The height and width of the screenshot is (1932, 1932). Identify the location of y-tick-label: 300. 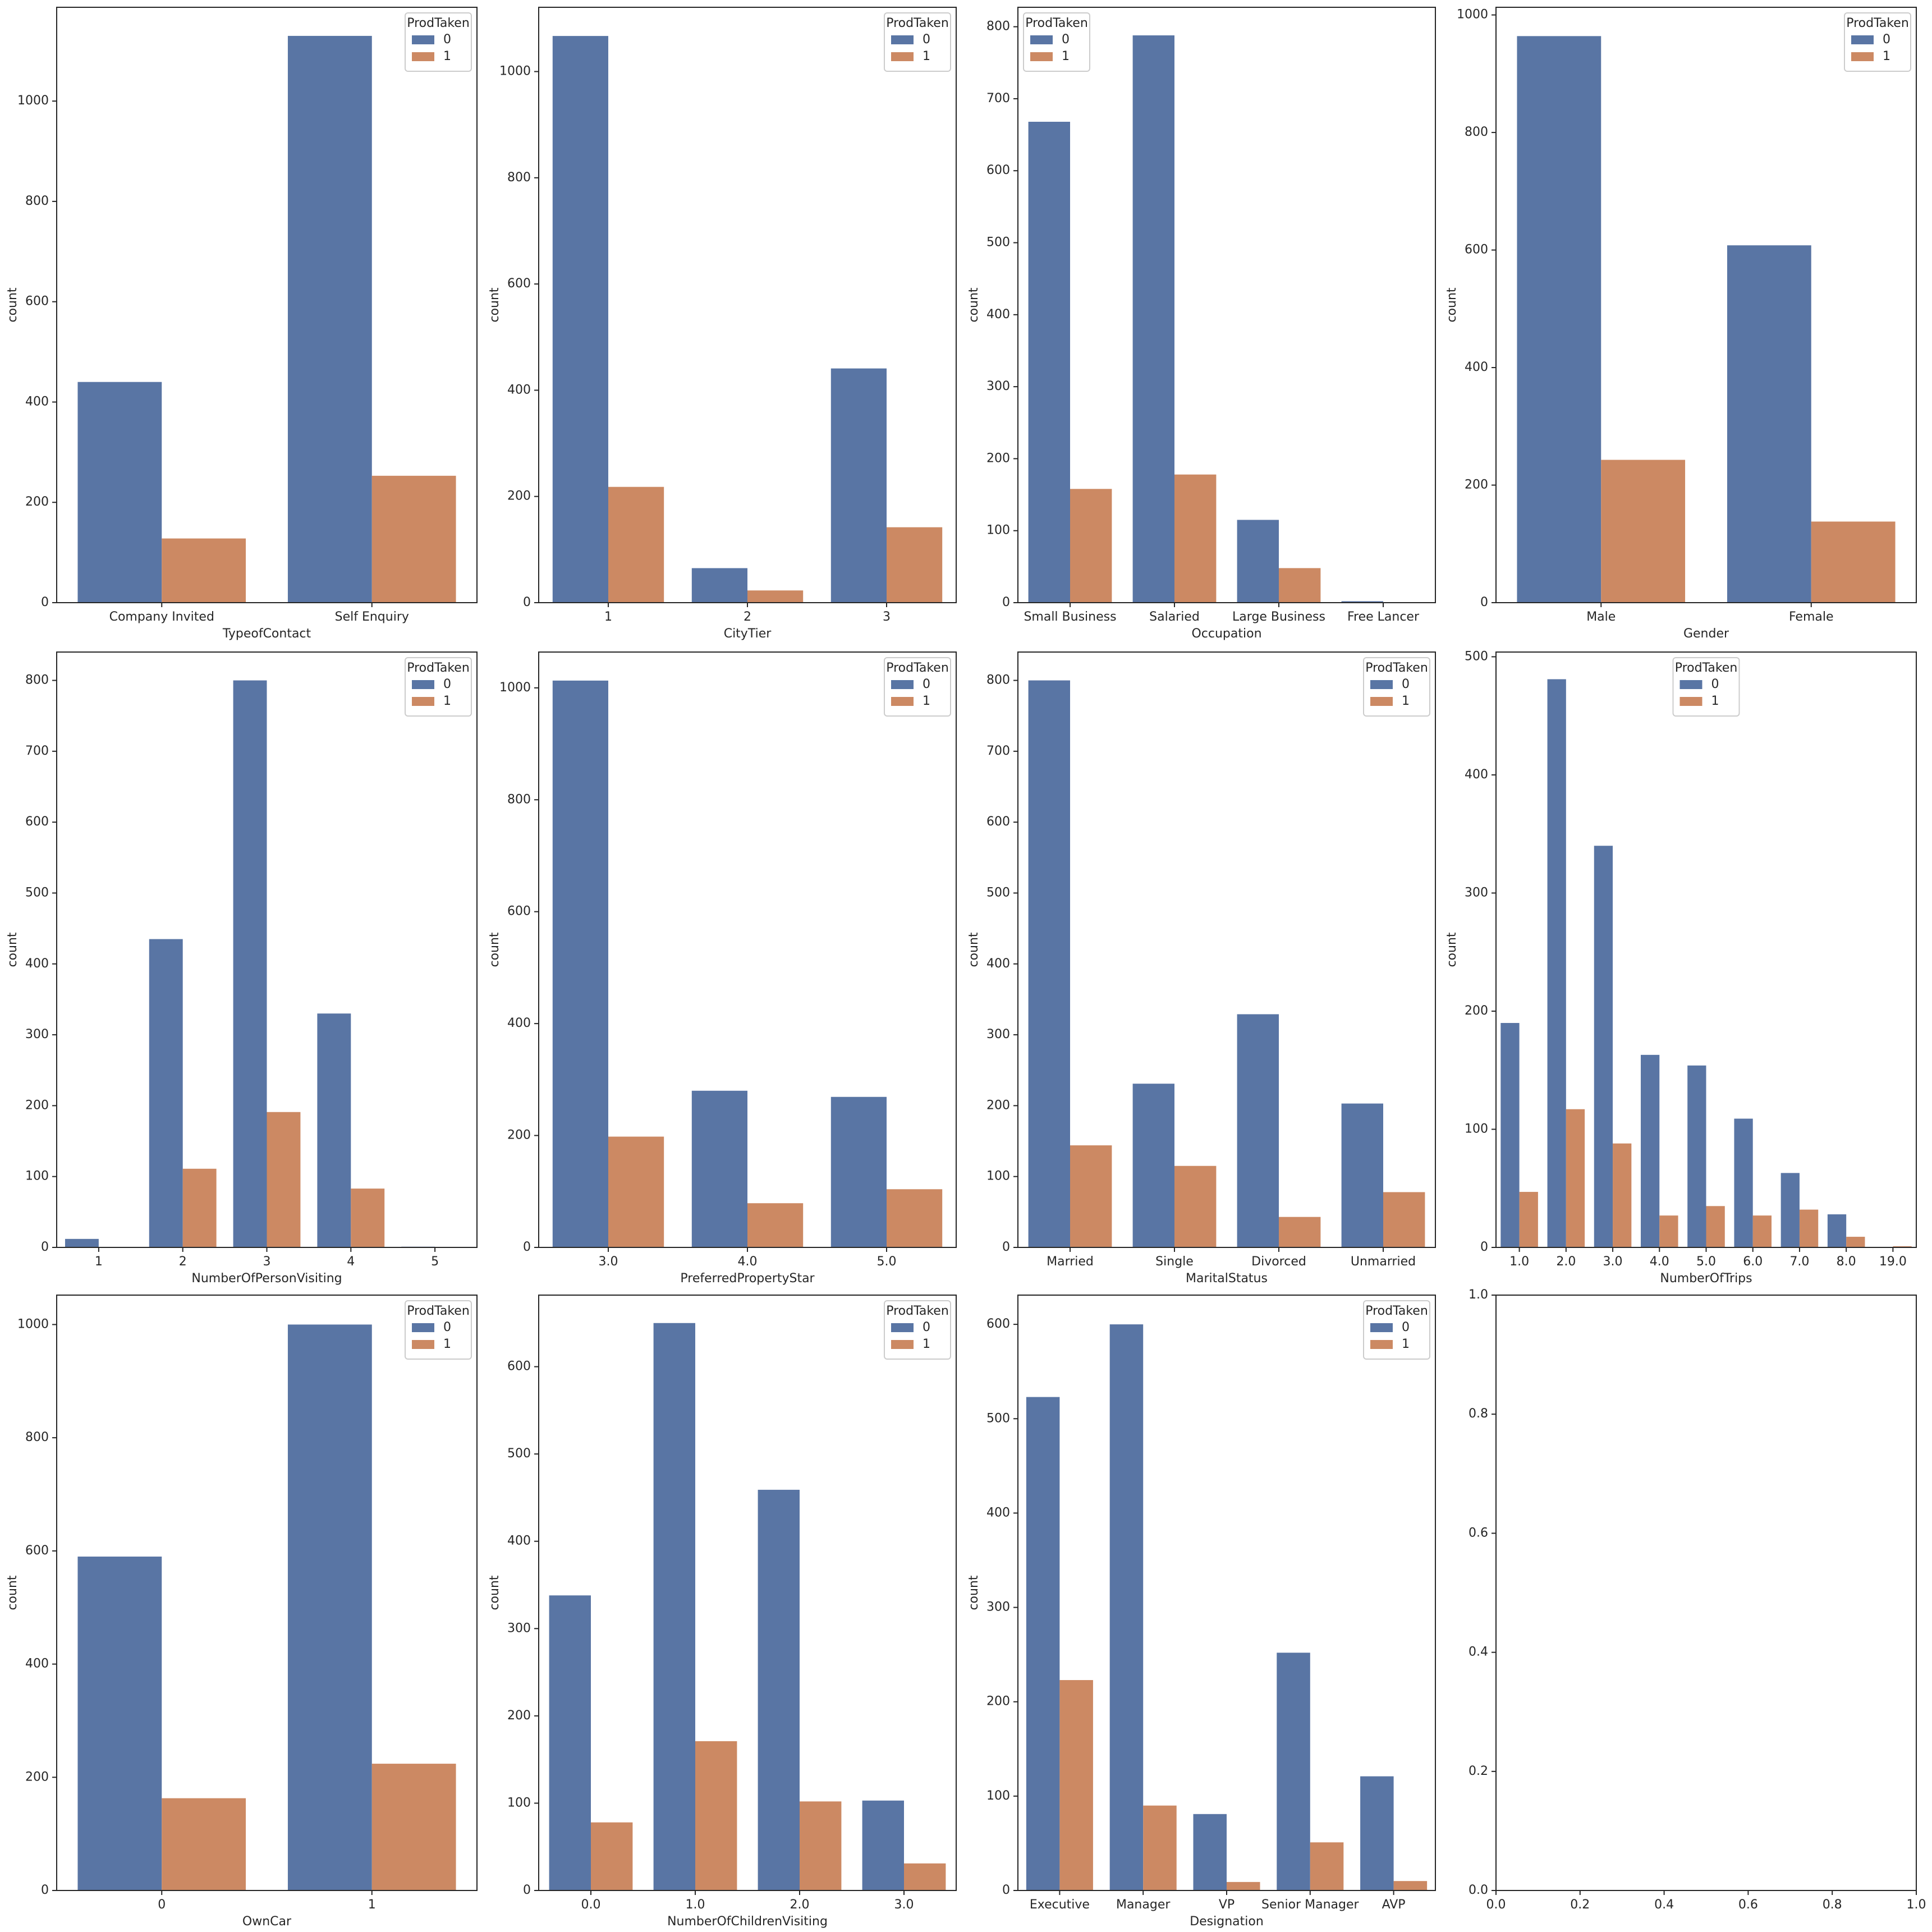
(998, 1034).